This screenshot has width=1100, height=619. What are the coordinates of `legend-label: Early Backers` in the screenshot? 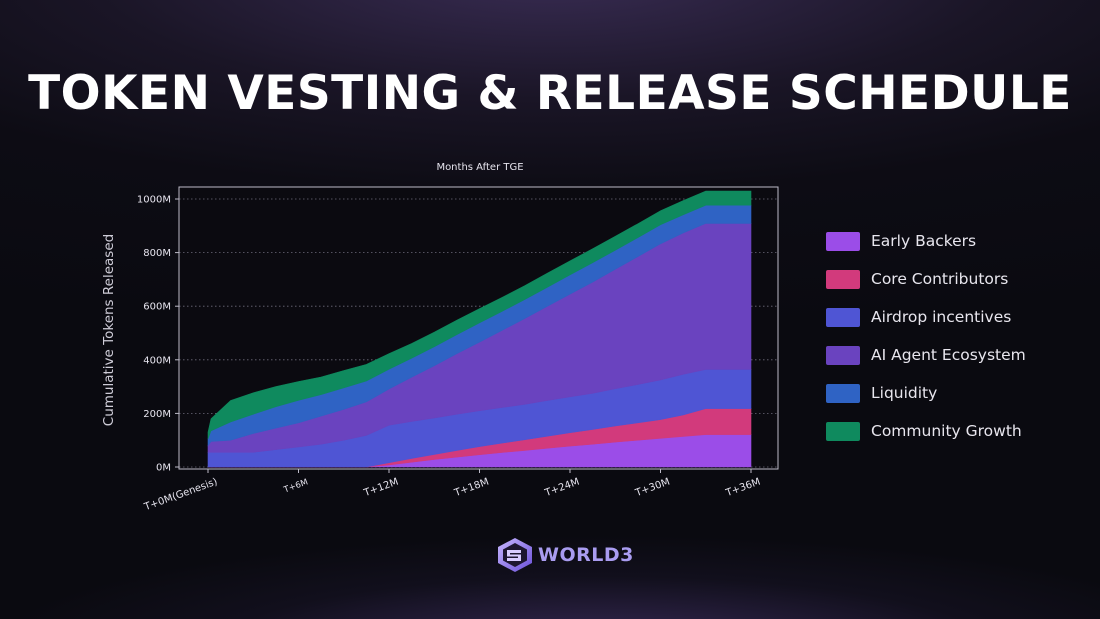 It's located at (924, 241).